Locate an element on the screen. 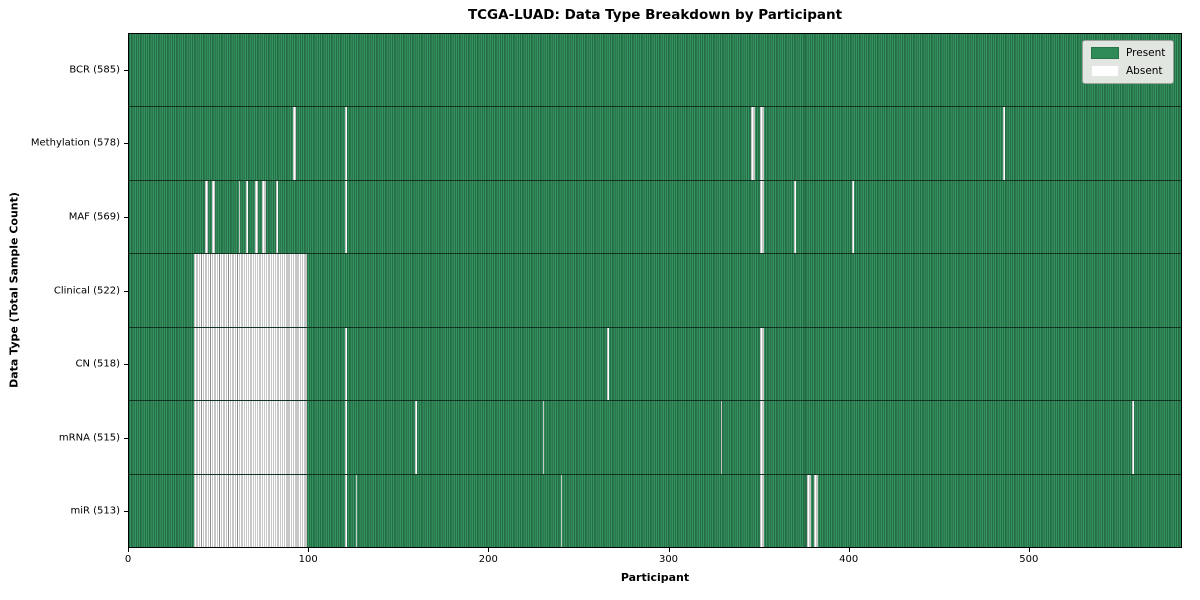  x-axis-label: Participant is located at coordinates (655, 577).